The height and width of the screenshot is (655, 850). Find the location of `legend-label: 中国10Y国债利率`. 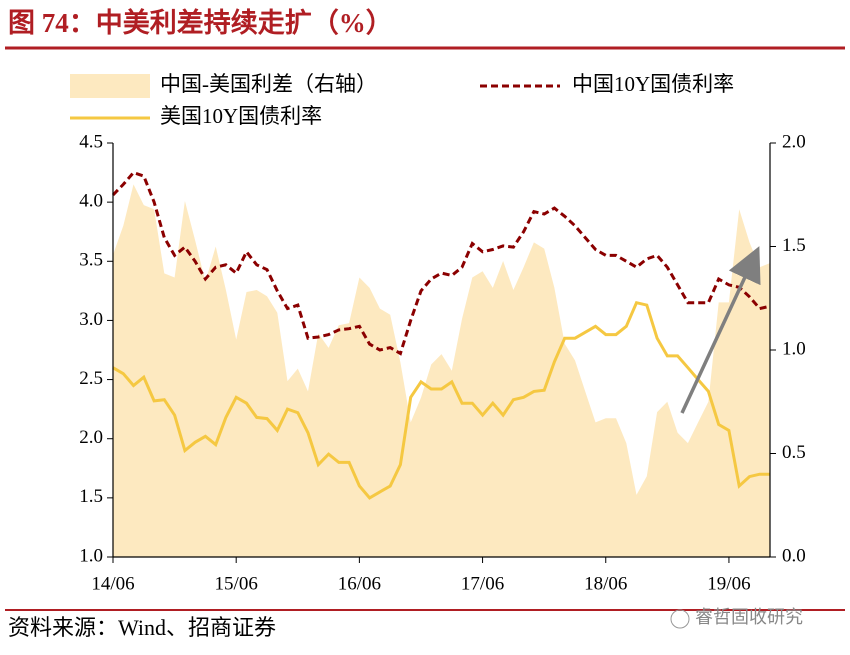

legend-label: 中国10Y国债利率 is located at coordinates (653, 84).